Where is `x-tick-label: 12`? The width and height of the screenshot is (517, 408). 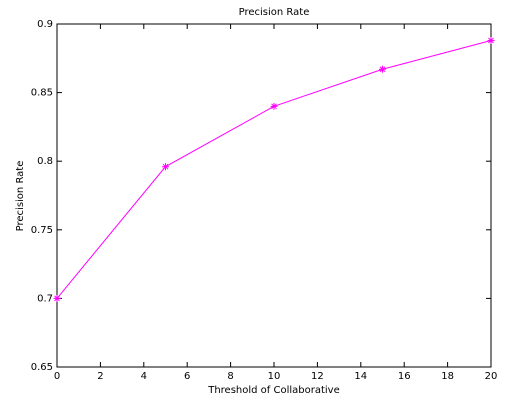
x-tick-label: 12 is located at coordinates (317, 376).